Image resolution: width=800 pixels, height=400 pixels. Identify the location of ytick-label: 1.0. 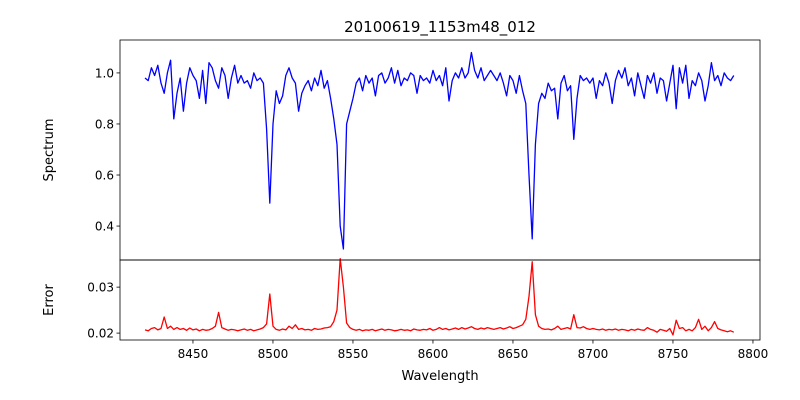
(104, 73).